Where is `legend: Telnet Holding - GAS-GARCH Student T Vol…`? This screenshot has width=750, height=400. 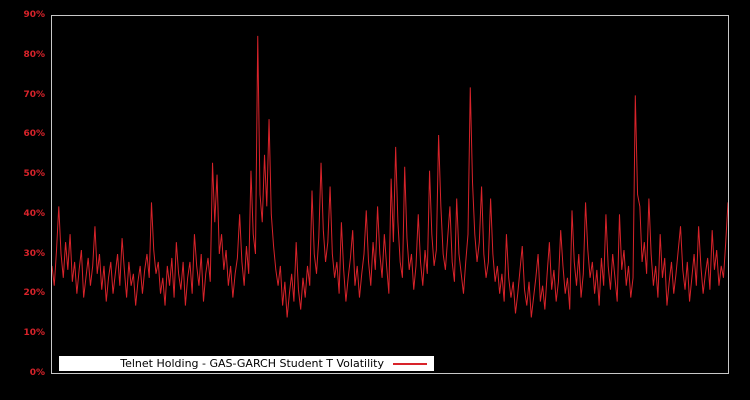 legend: Telnet Holding - GAS-GARCH Student T Vol… is located at coordinates (246, 363).